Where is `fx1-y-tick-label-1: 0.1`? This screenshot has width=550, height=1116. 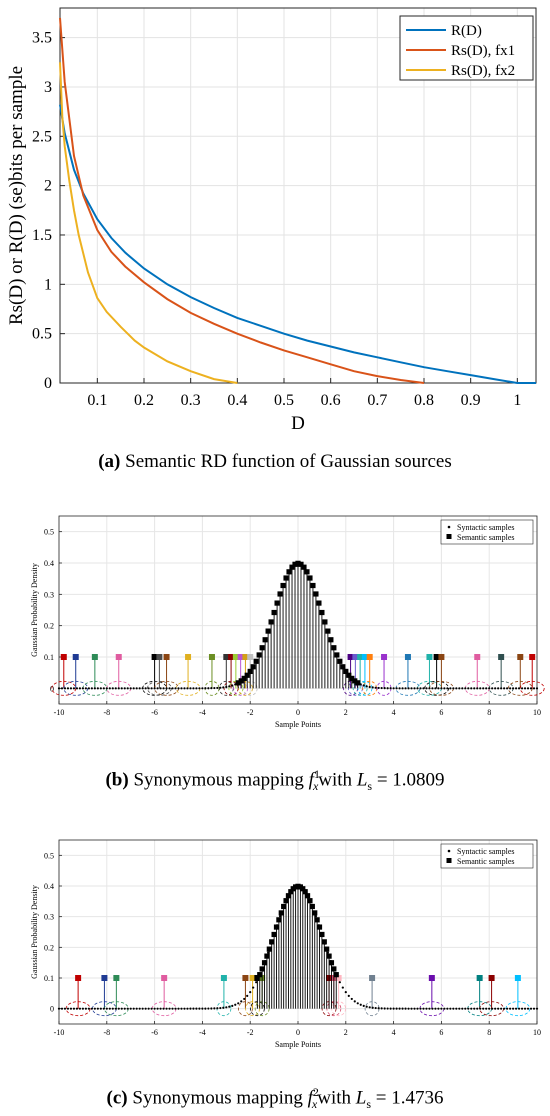
fx1-y-tick-label-1: 0.1 is located at coordinates (49, 657).